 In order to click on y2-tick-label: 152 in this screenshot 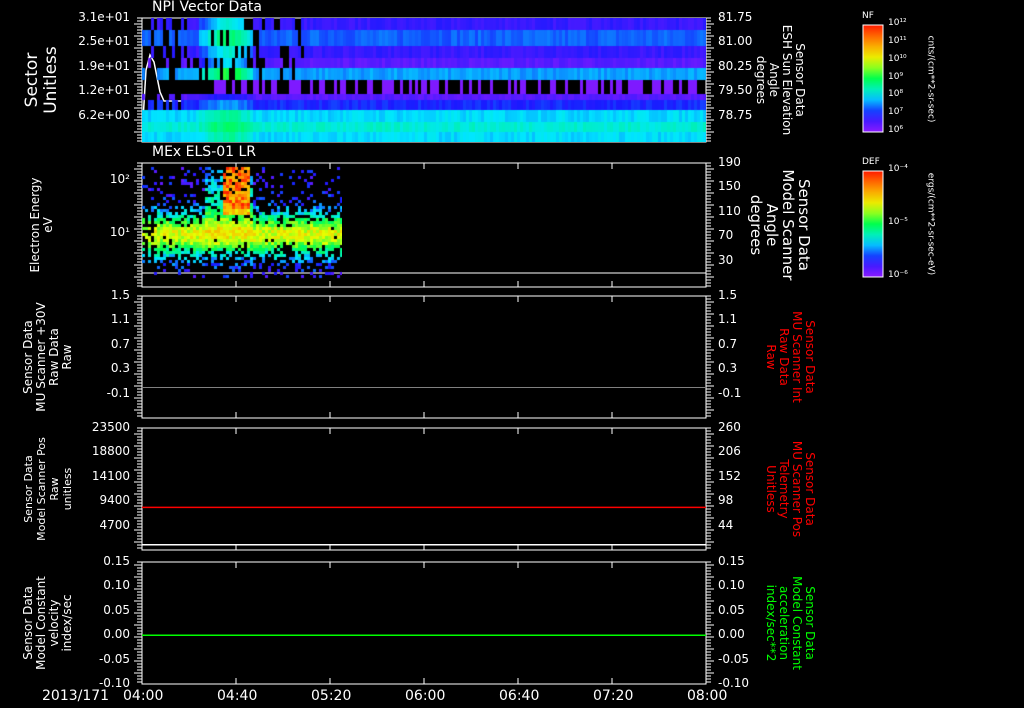, I will do `click(729, 475)`.